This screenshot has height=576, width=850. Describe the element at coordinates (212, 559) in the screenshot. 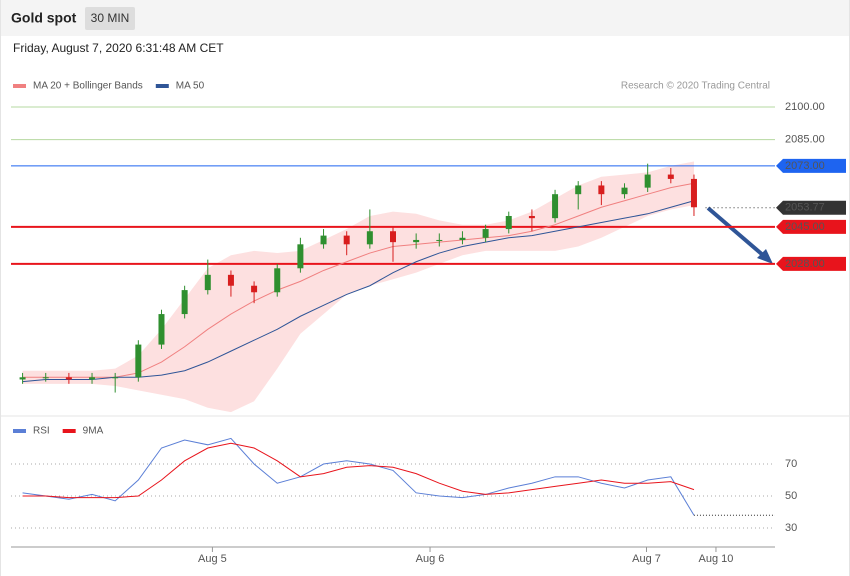

I see `x-tick-label: Aug 5` at that location.